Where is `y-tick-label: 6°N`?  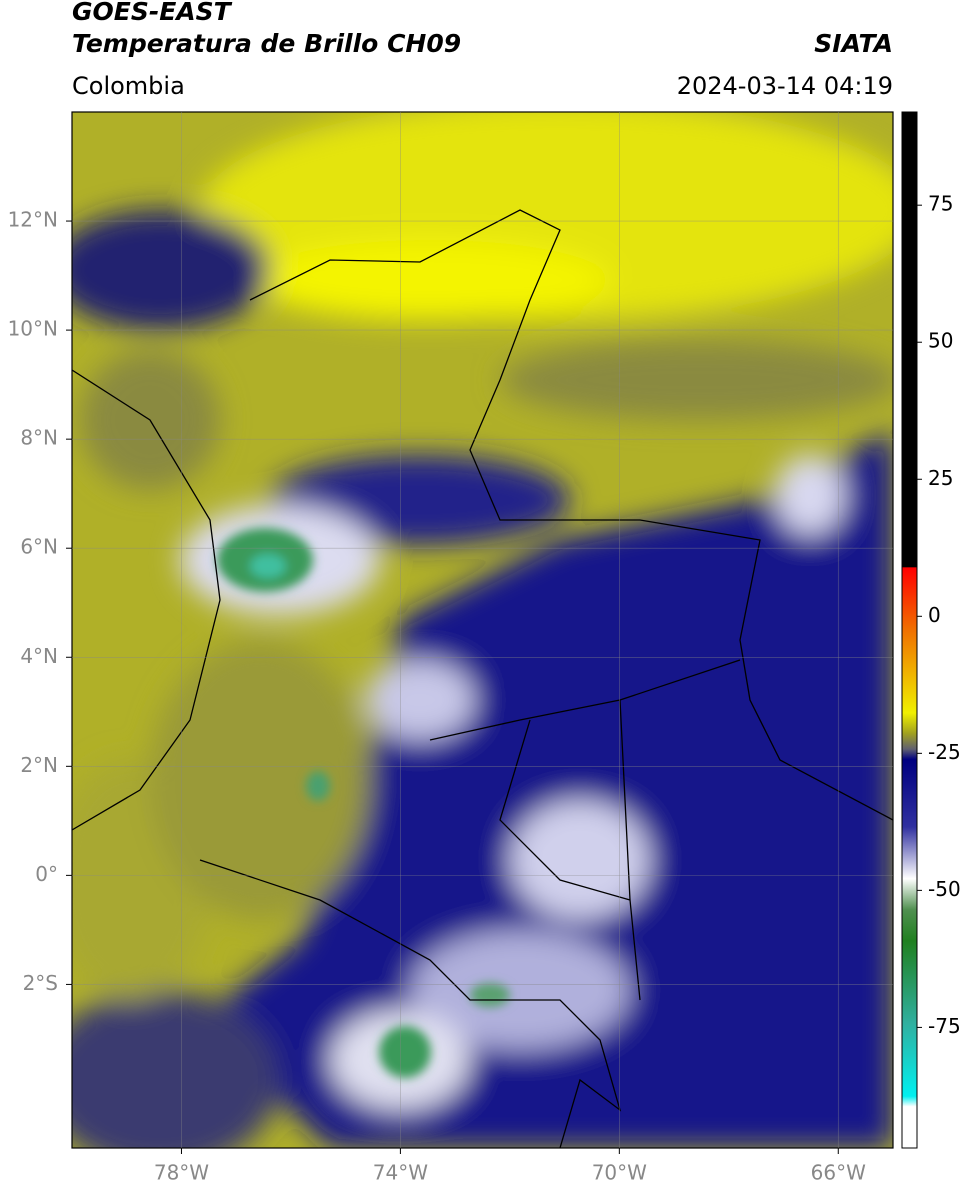
y-tick-label: 6°N is located at coordinates (39, 547).